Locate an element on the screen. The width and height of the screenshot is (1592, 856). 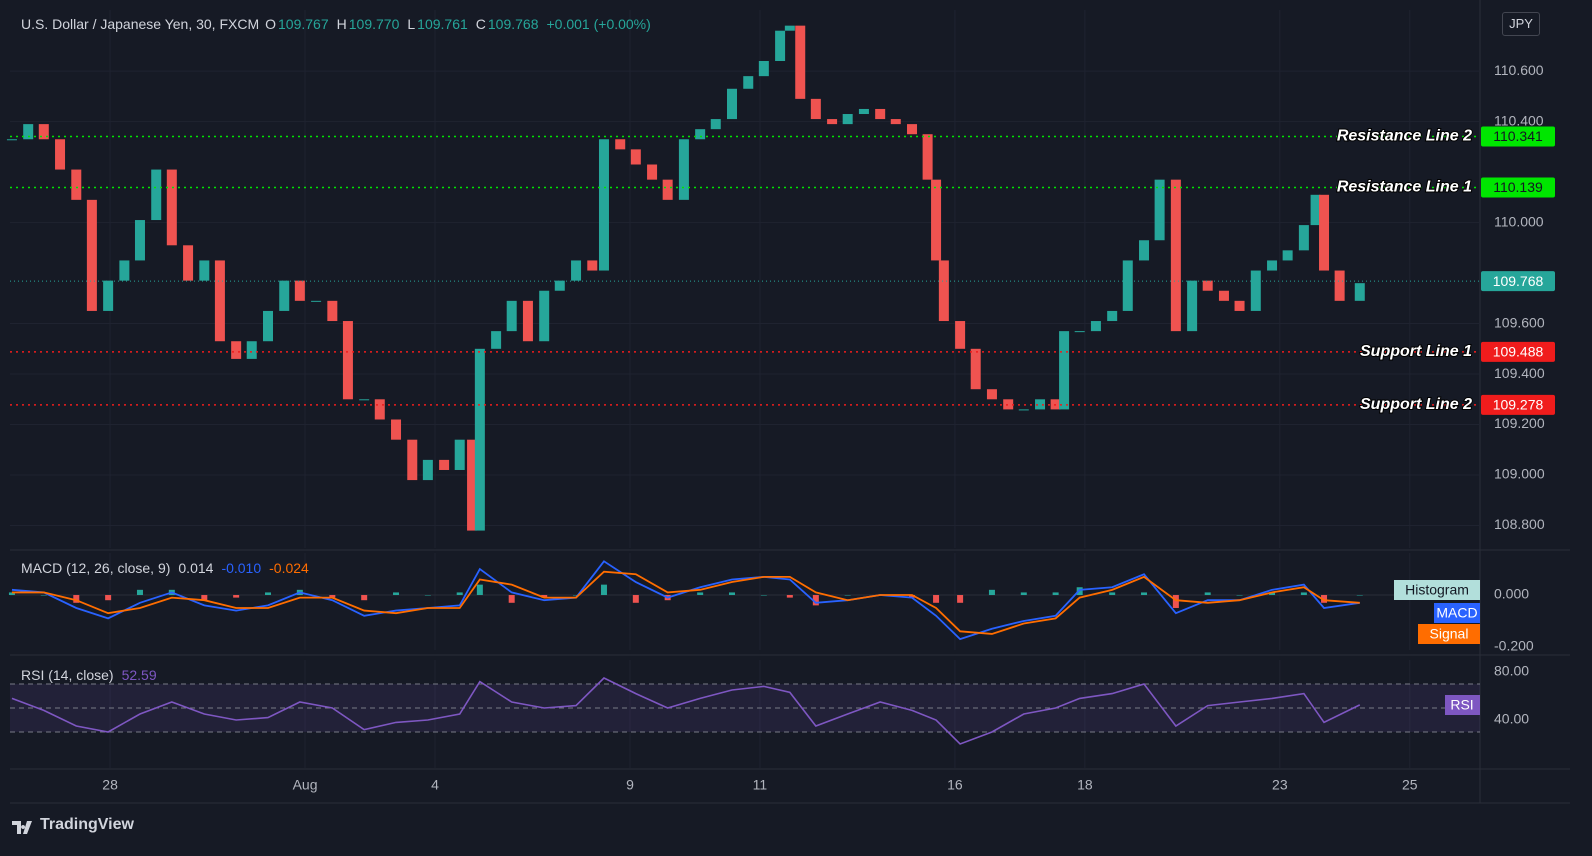
y-tick-label: -0.200 is located at coordinates (1514, 646).